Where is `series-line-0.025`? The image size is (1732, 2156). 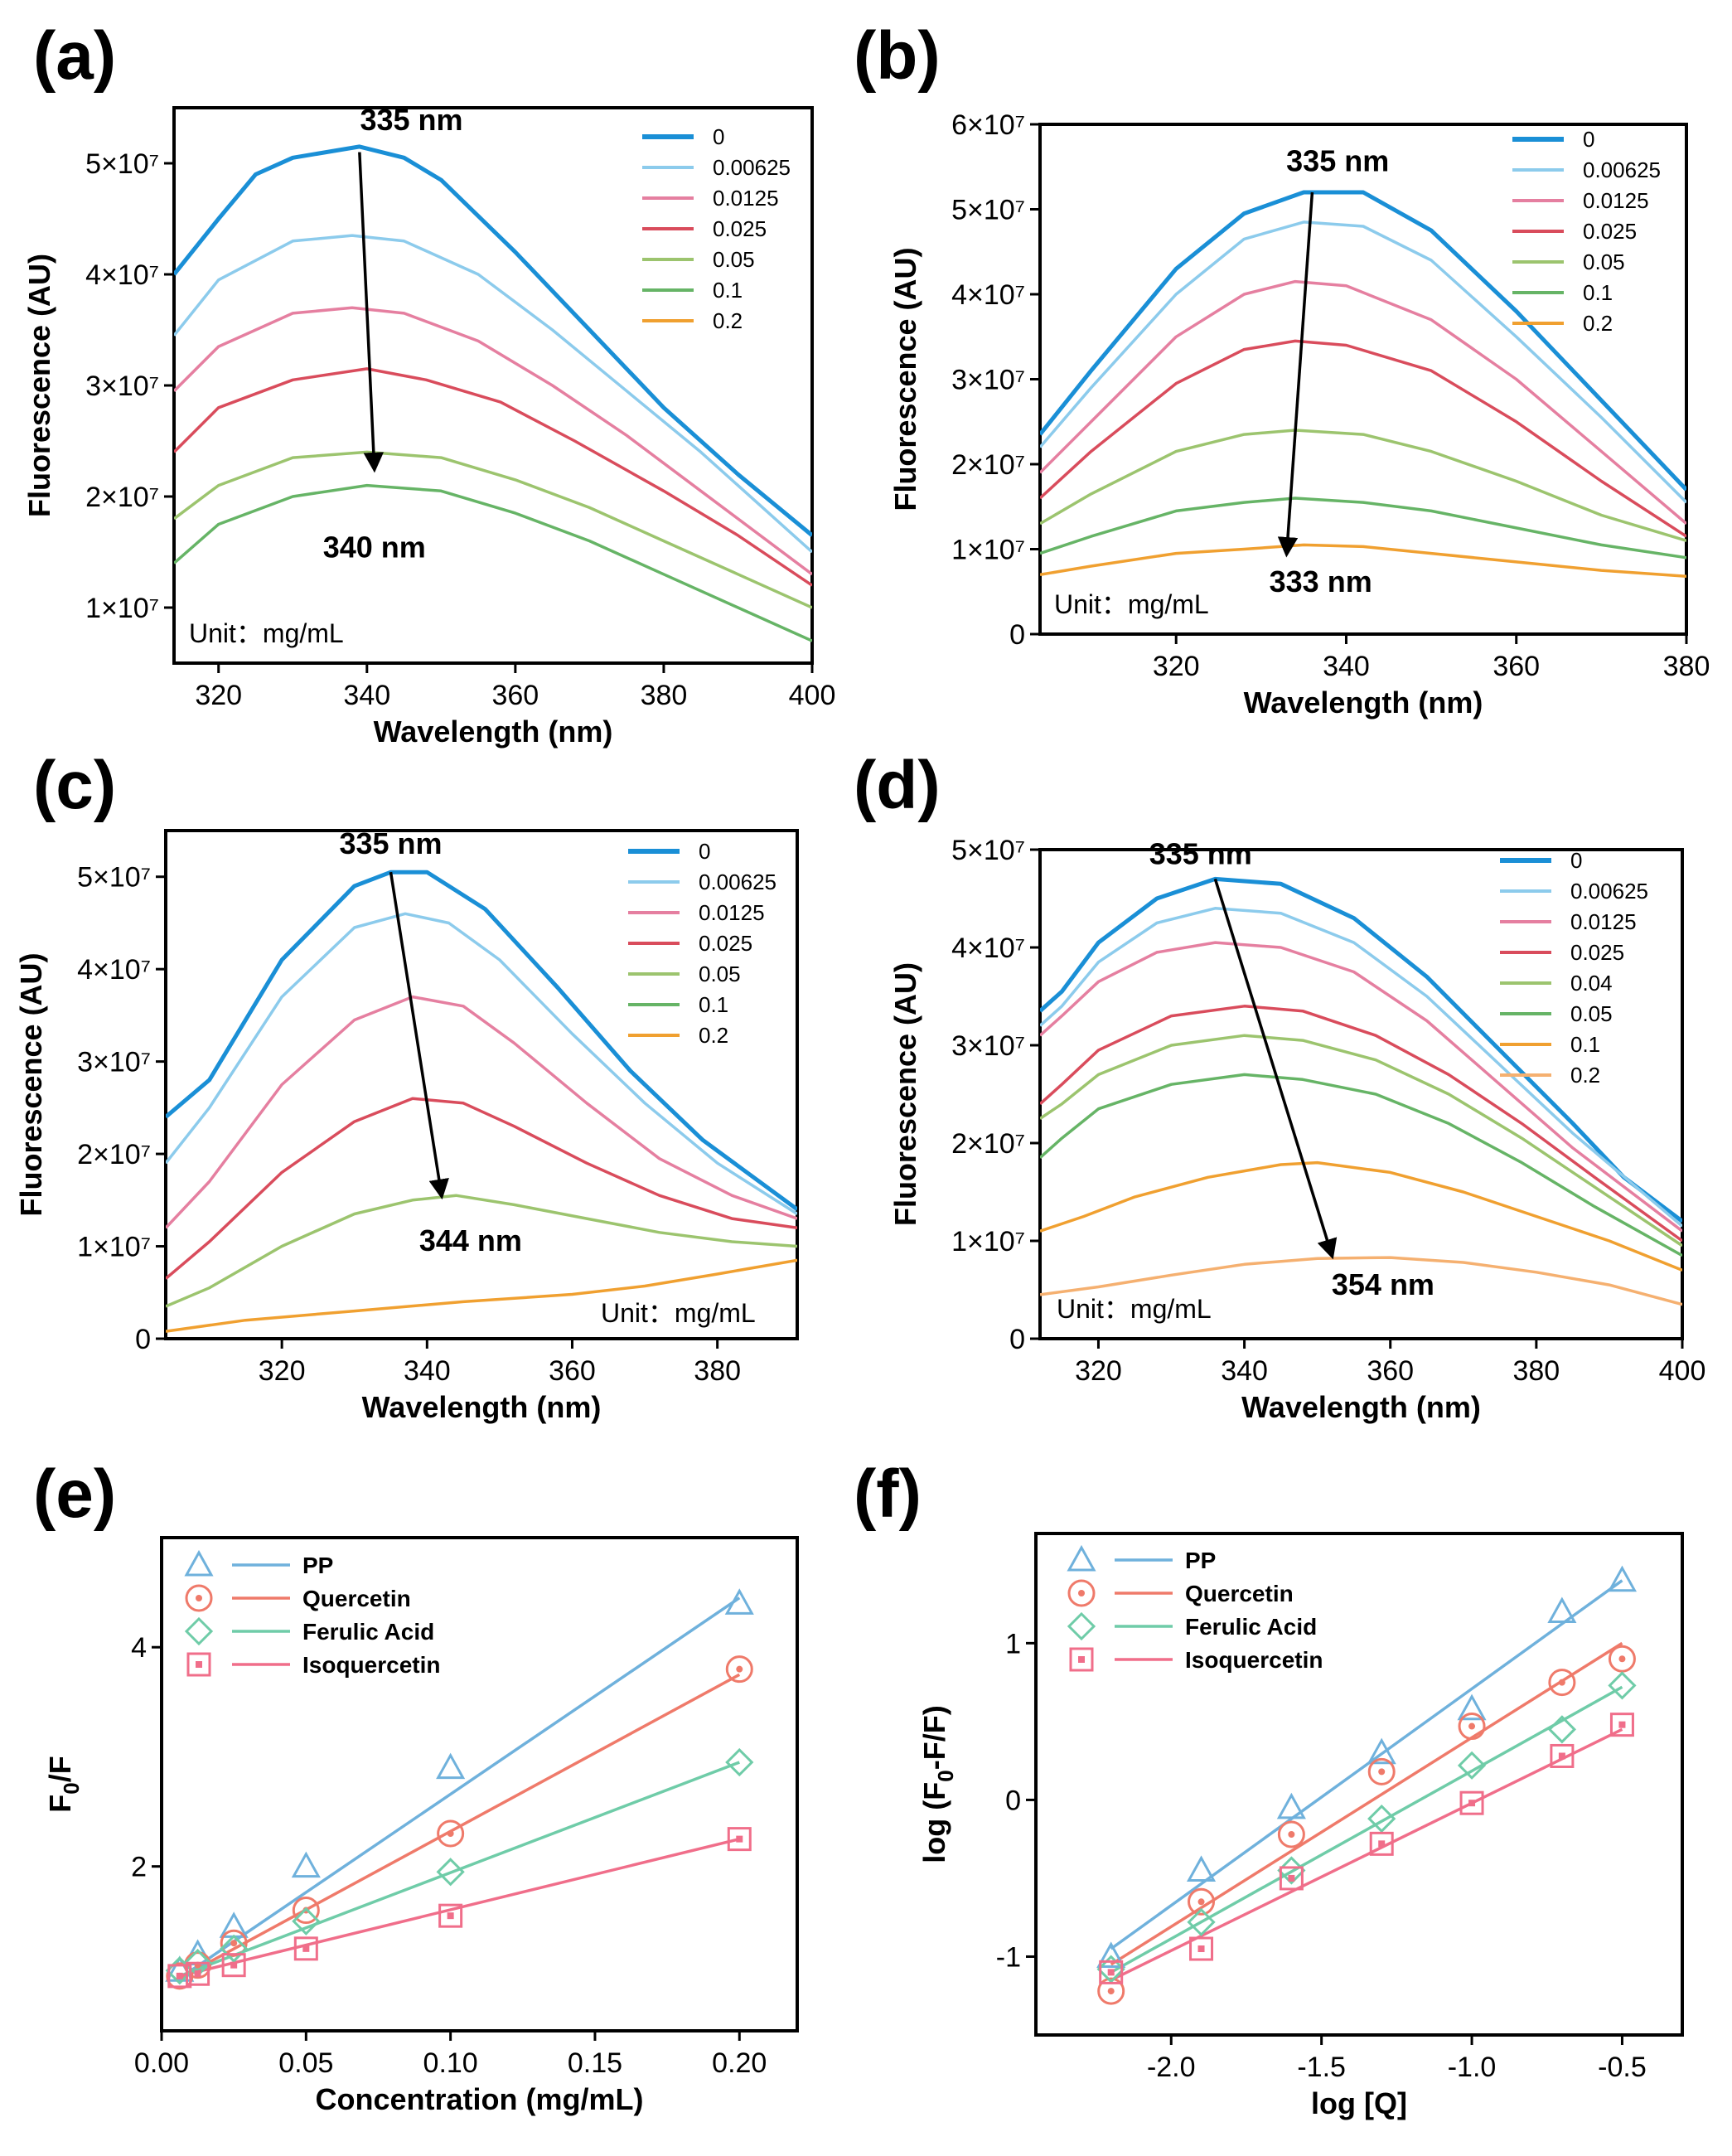 series-line-0.025 is located at coordinates (493, 477).